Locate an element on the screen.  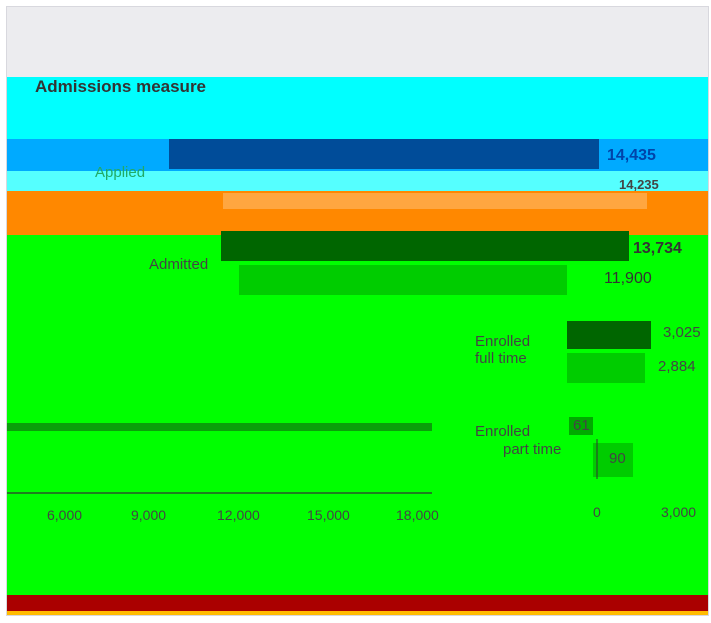
bar-part-time-a is located at coordinates (581, 426).